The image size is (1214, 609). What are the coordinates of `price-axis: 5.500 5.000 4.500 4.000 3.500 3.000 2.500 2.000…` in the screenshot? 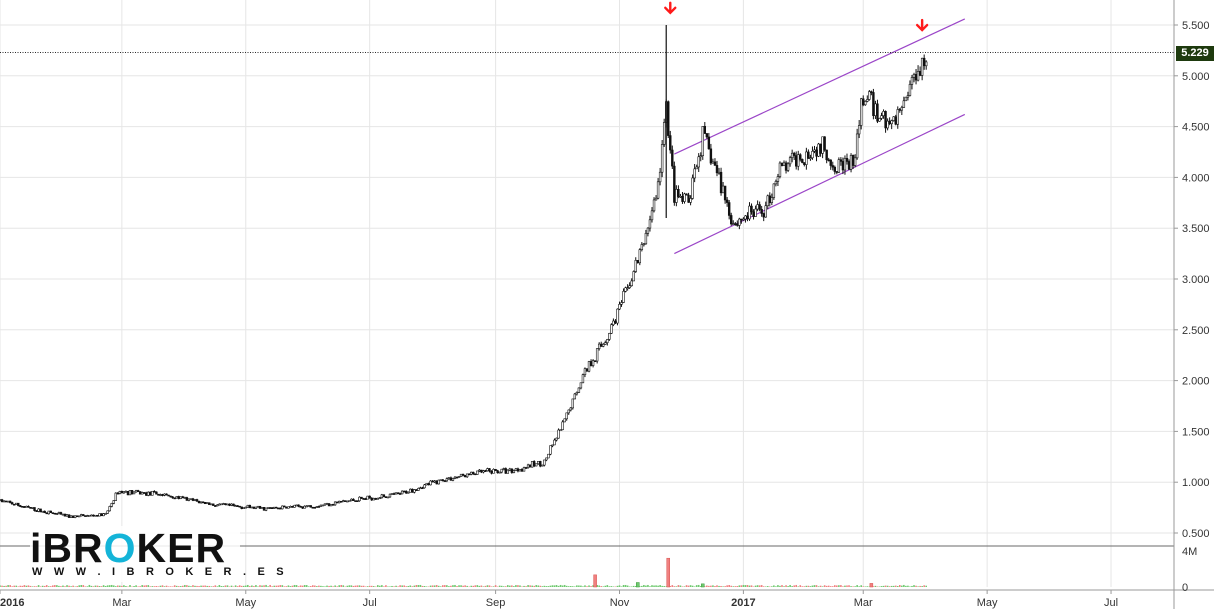 It's located at (1192, 280).